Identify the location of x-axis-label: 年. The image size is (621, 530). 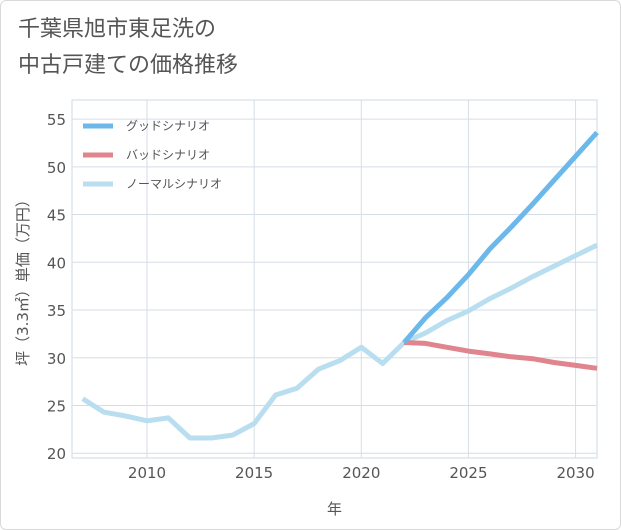
(334, 509).